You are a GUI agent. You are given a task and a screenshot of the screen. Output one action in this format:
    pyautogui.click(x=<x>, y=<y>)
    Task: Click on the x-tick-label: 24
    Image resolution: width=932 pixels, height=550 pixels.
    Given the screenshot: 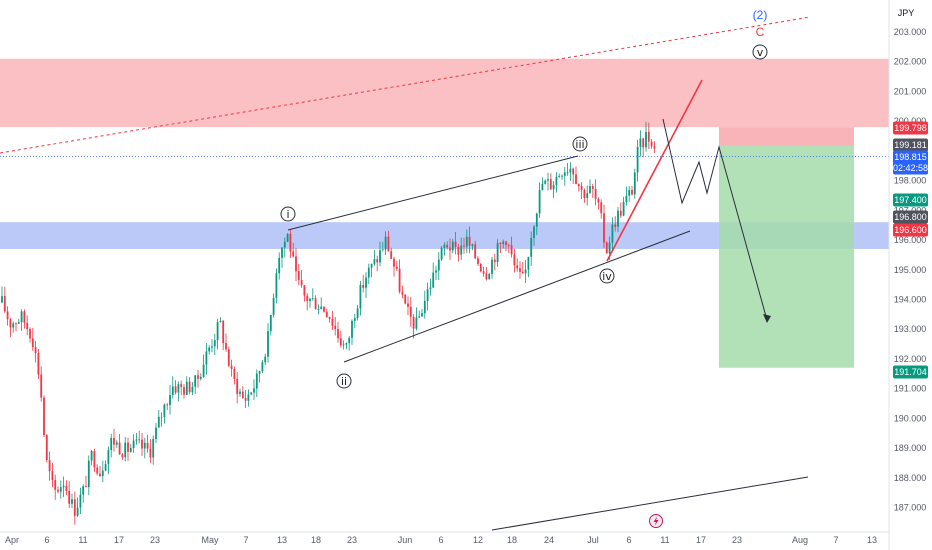 What is the action you would take?
    pyautogui.click(x=549, y=540)
    